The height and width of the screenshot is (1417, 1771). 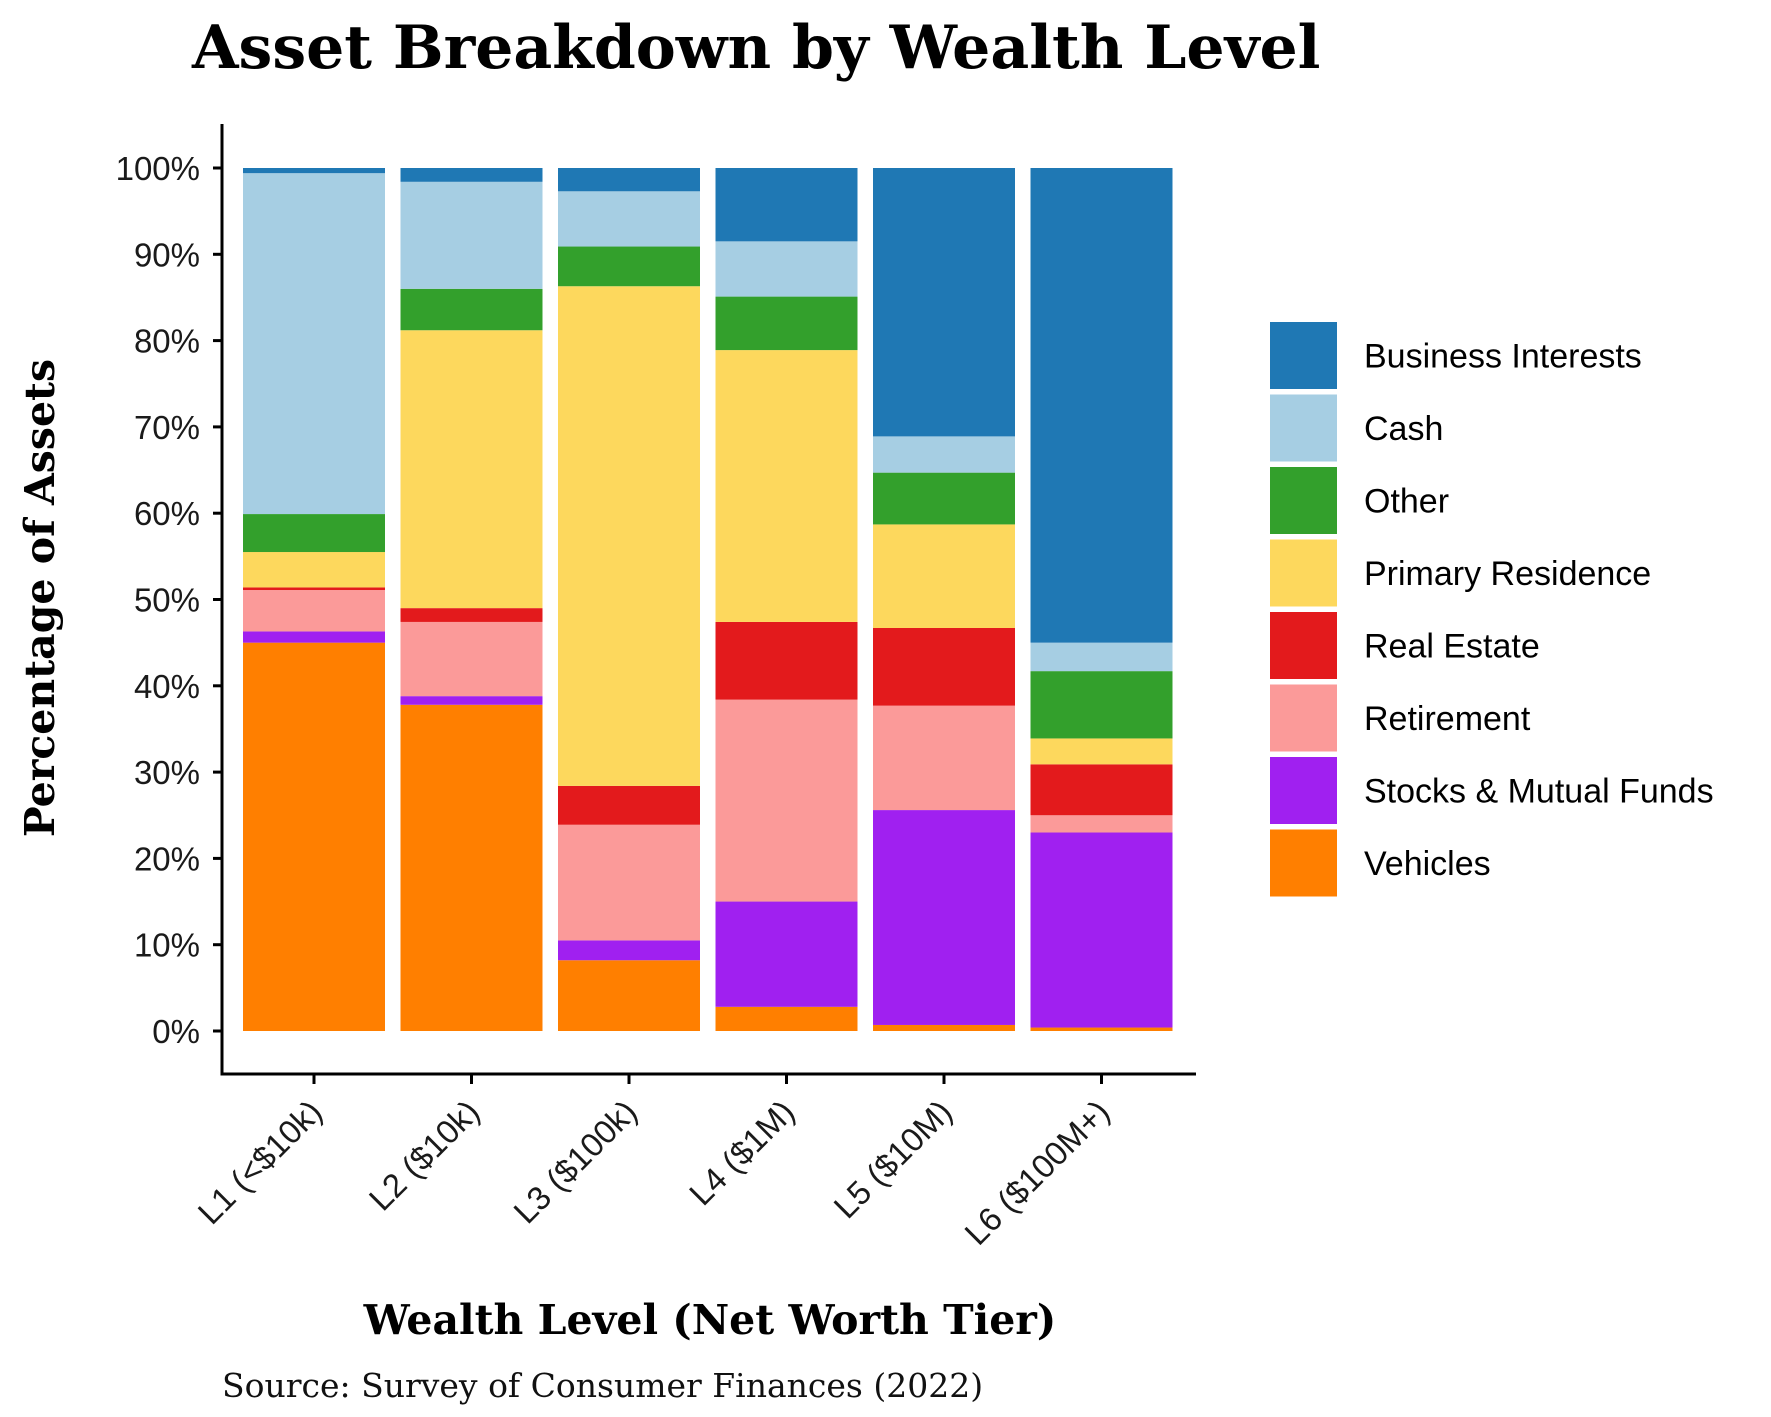 I want to click on y-tick-labels: 0% 10% 20% 30% 40% 50% 60% 70% 80% 90% 100%, so click(x=158, y=600).